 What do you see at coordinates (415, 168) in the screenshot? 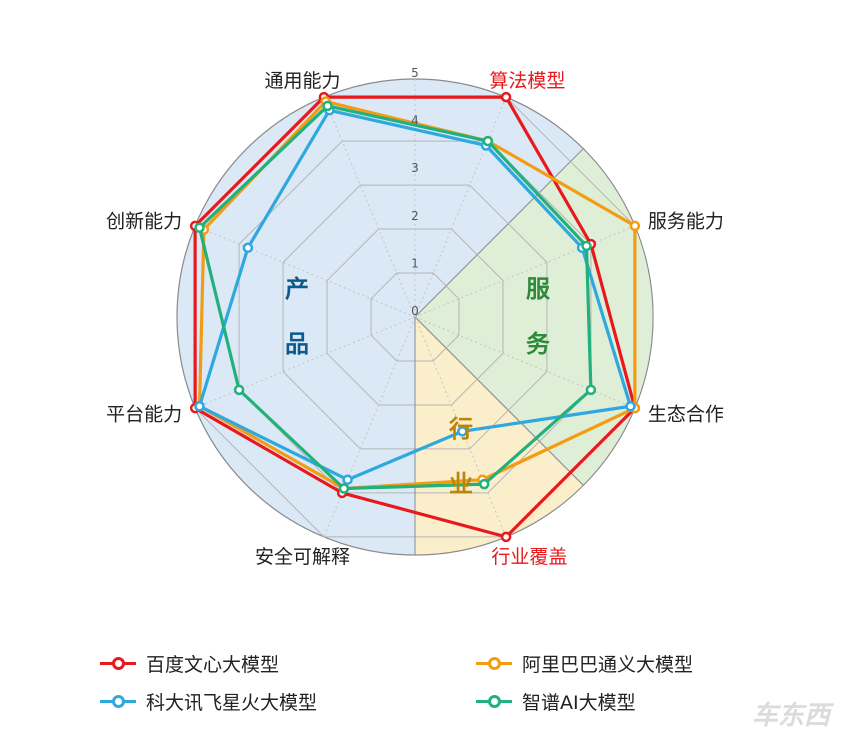
I see `tick-label: 3` at bounding box center [415, 168].